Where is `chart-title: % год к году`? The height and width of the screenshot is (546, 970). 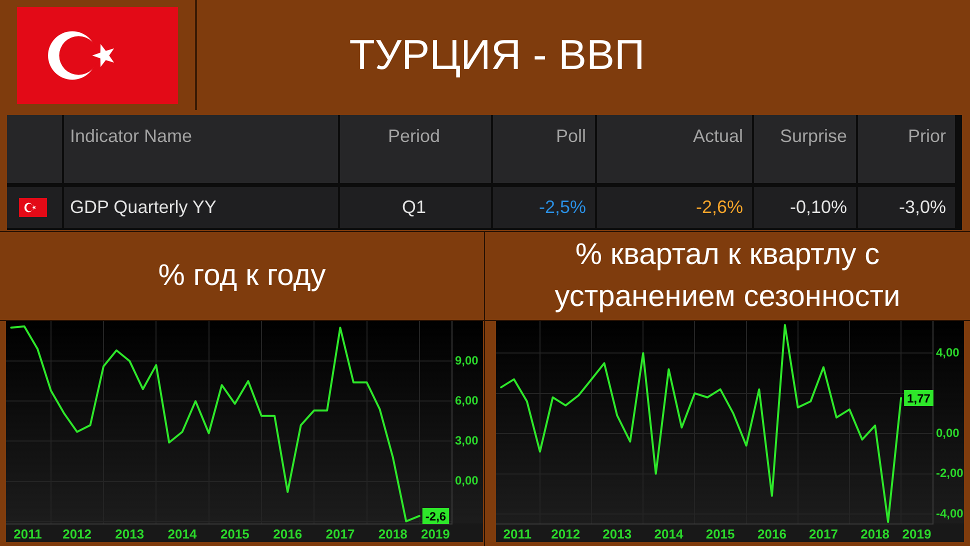 chart-title: % год к году is located at coordinates (242, 276).